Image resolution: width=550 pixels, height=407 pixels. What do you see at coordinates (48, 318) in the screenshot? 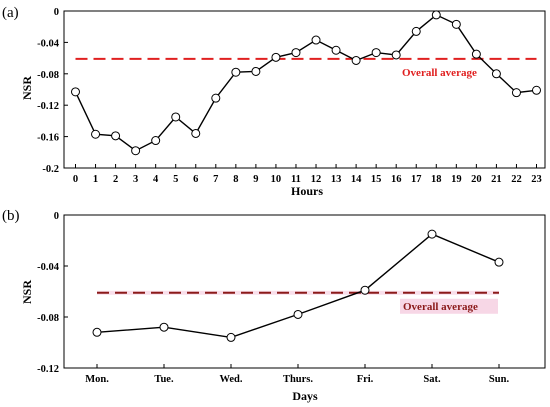
I see `panel-b-y-tick-label: -0.08` at bounding box center [48, 318].